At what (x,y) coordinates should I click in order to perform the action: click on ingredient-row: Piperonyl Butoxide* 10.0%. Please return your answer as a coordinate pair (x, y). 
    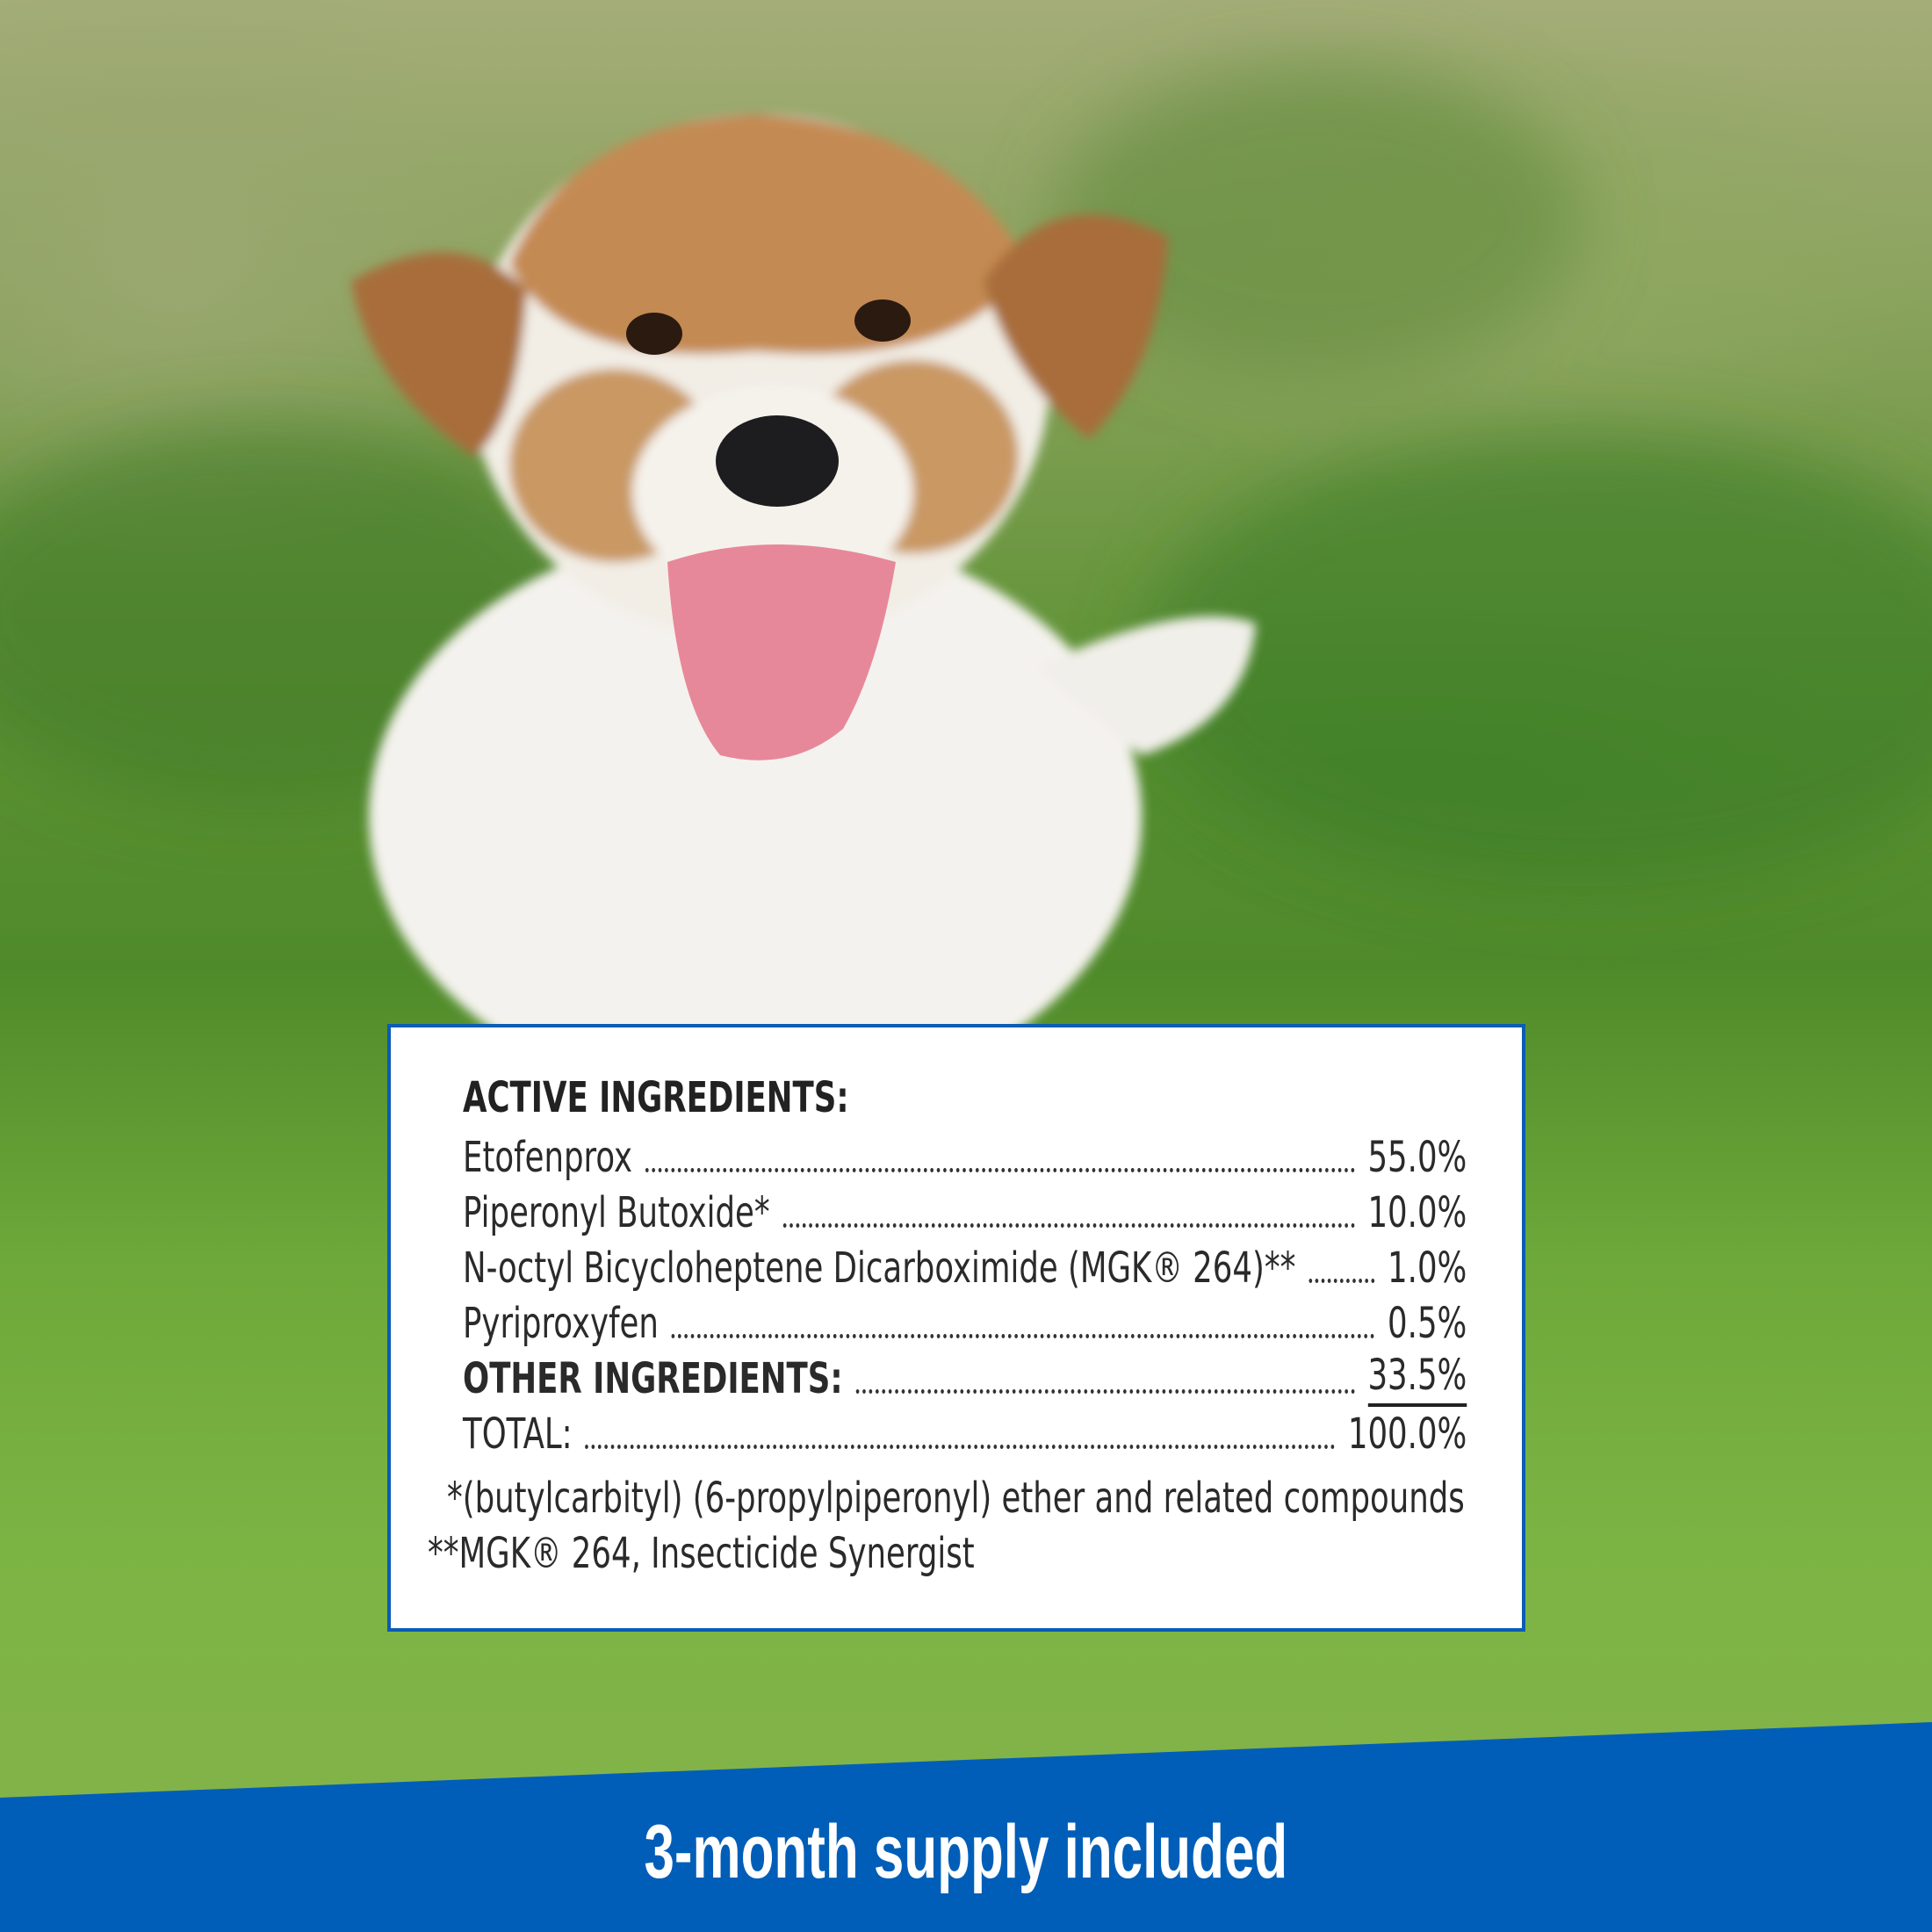
    Looking at the image, I should click on (965, 1212).